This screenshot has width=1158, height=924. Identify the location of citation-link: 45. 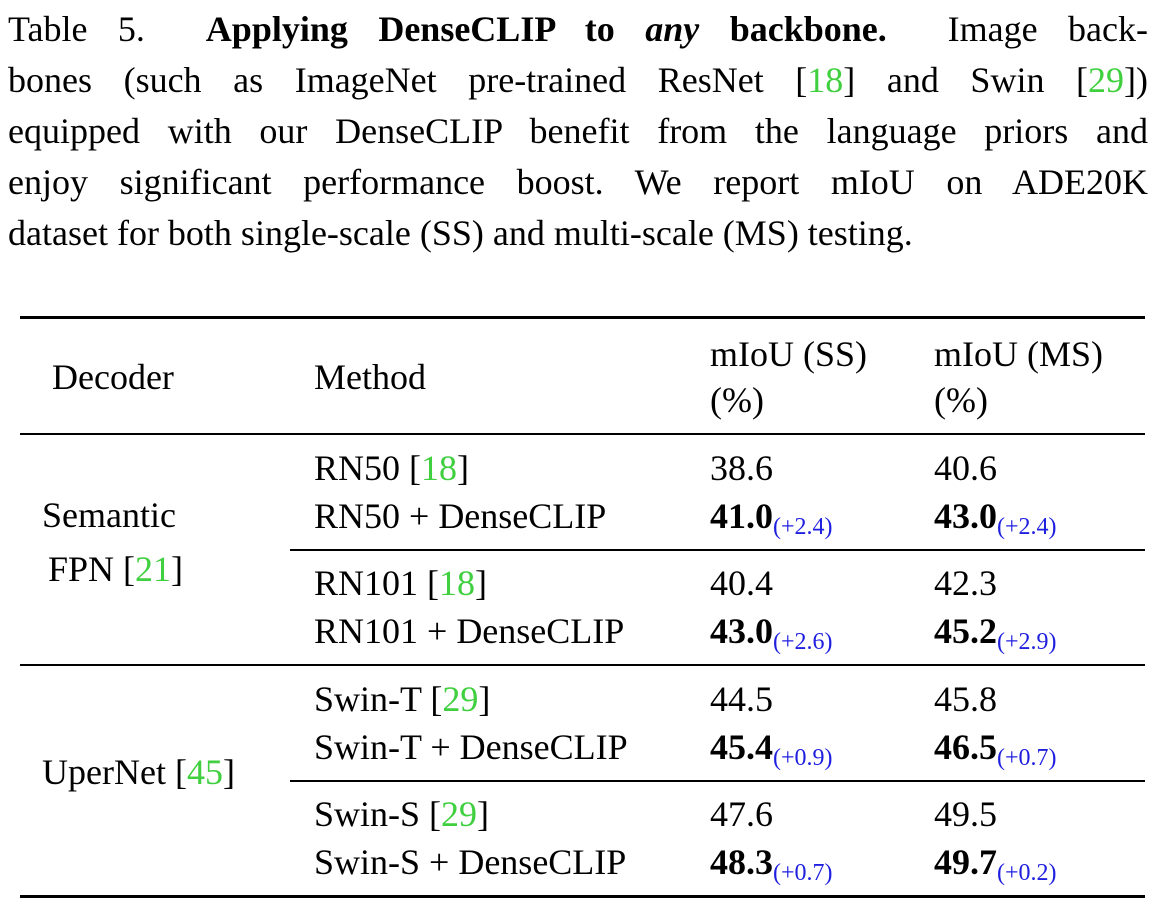
(204, 772).